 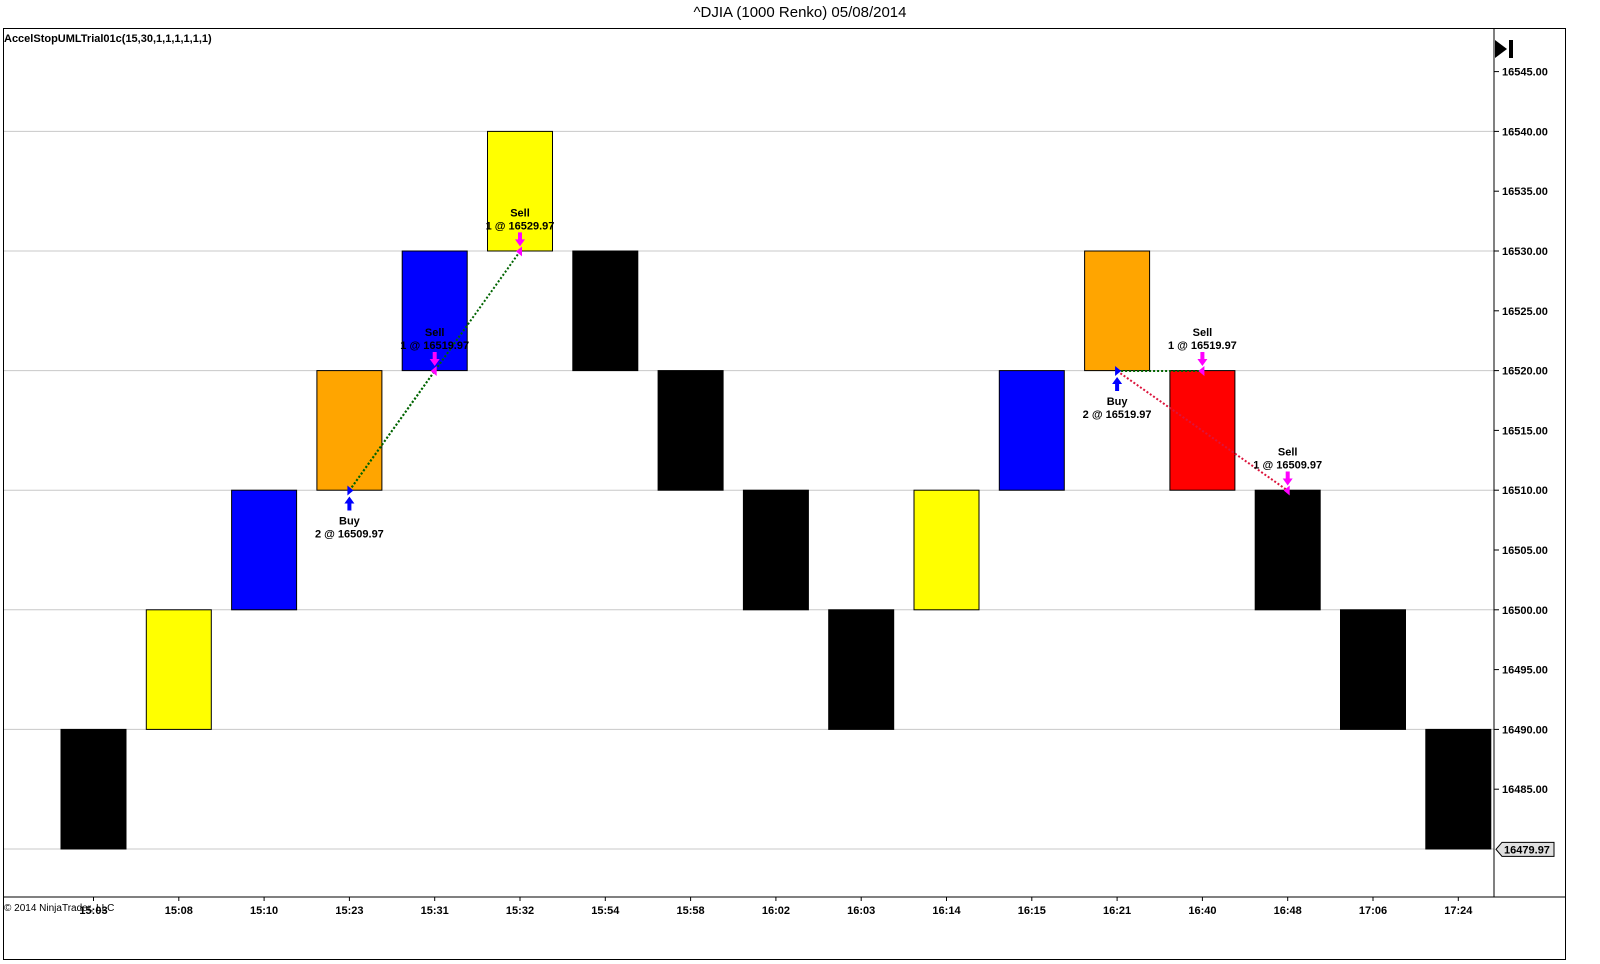 I want to click on sell-price-label: 1 @ 16529.97, so click(x=520, y=226).